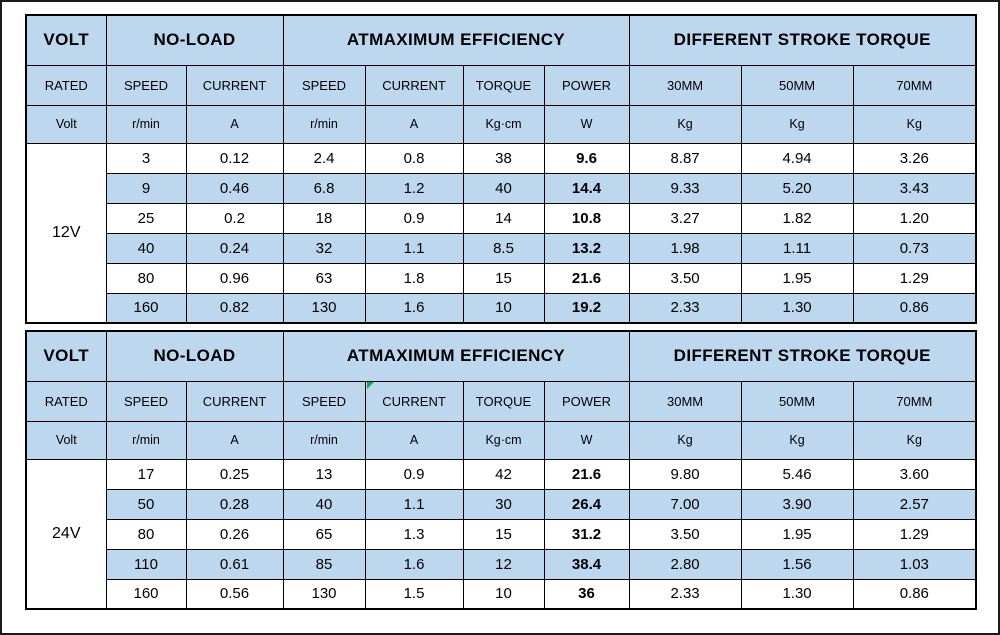  What do you see at coordinates (503, 474) in the screenshot?
I see `data-cell: 42` at bounding box center [503, 474].